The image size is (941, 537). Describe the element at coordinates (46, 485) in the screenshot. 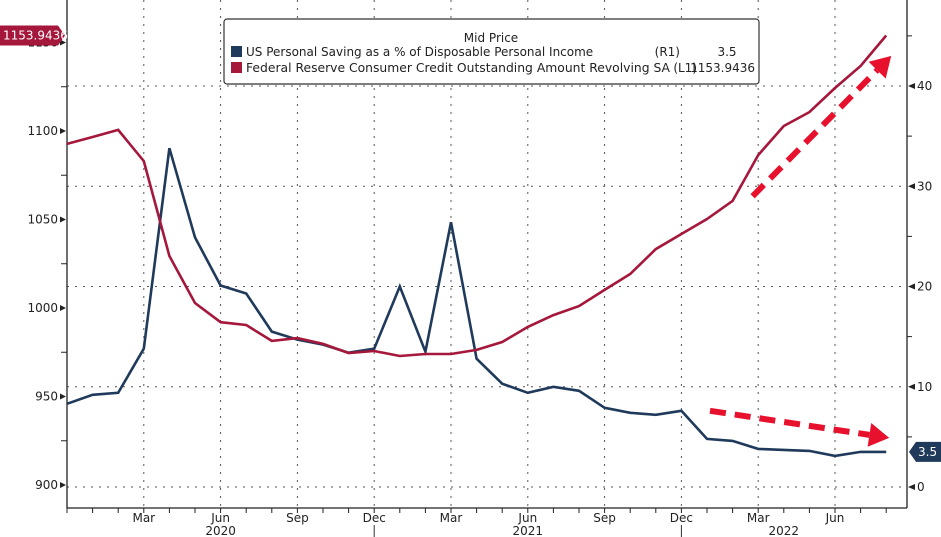

I see `left-tick-label: 900` at that location.